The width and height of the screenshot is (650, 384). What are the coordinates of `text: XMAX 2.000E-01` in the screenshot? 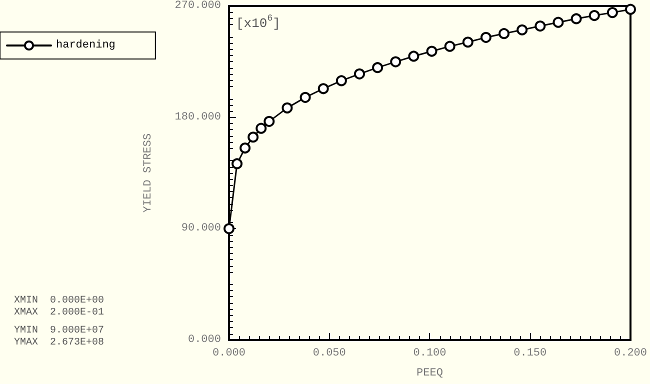 It's located at (59, 313).